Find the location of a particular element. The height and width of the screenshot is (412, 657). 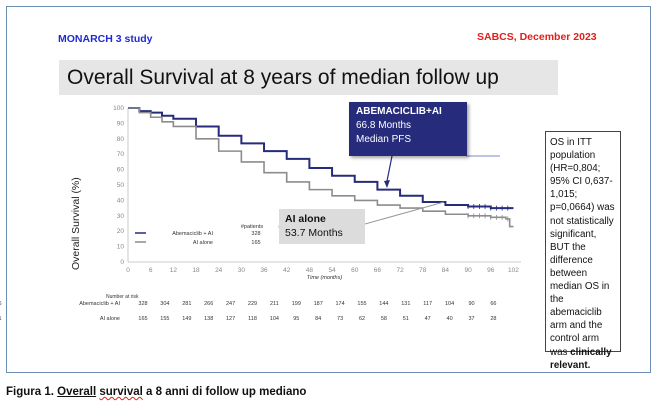

y-tick-label: 60 is located at coordinates (121, 170).